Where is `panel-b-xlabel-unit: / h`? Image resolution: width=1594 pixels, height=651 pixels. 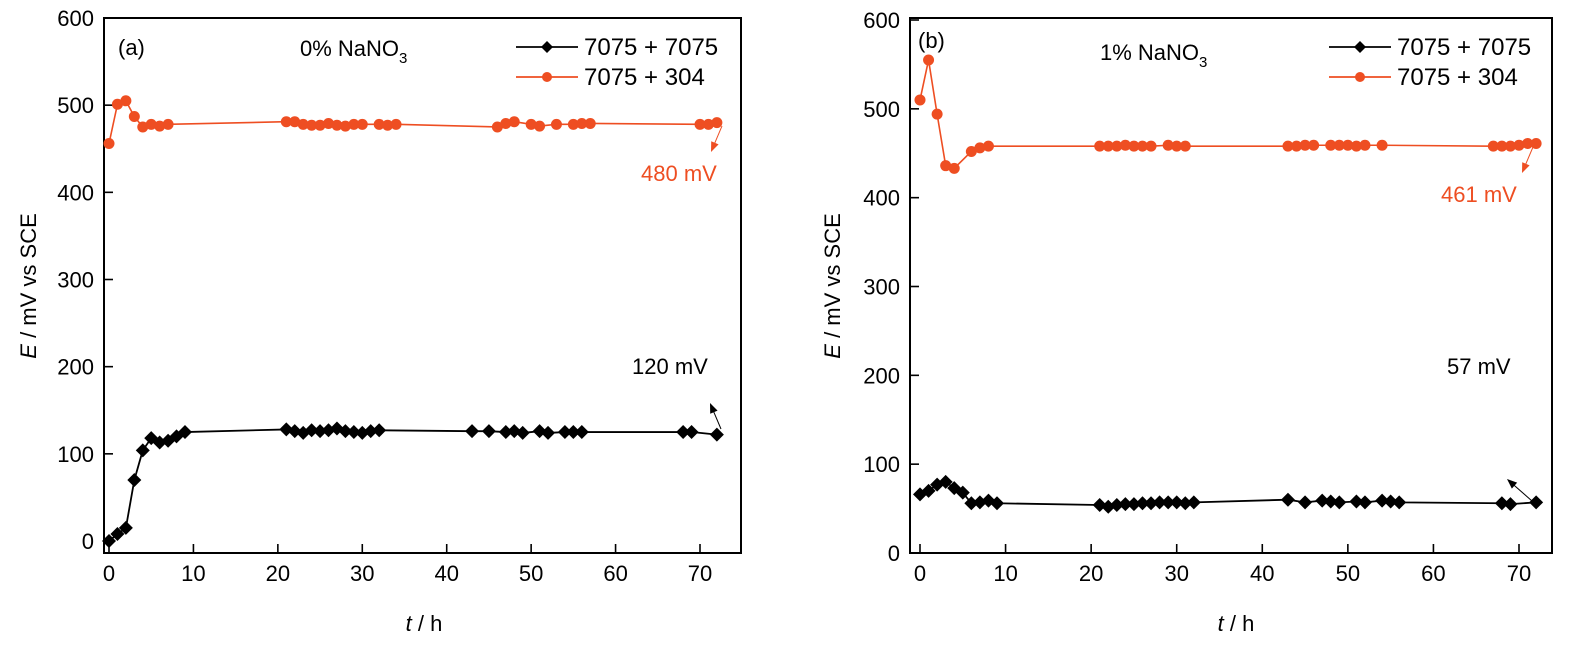
panel-b-xlabel-unit: / h is located at coordinates (1239, 623).